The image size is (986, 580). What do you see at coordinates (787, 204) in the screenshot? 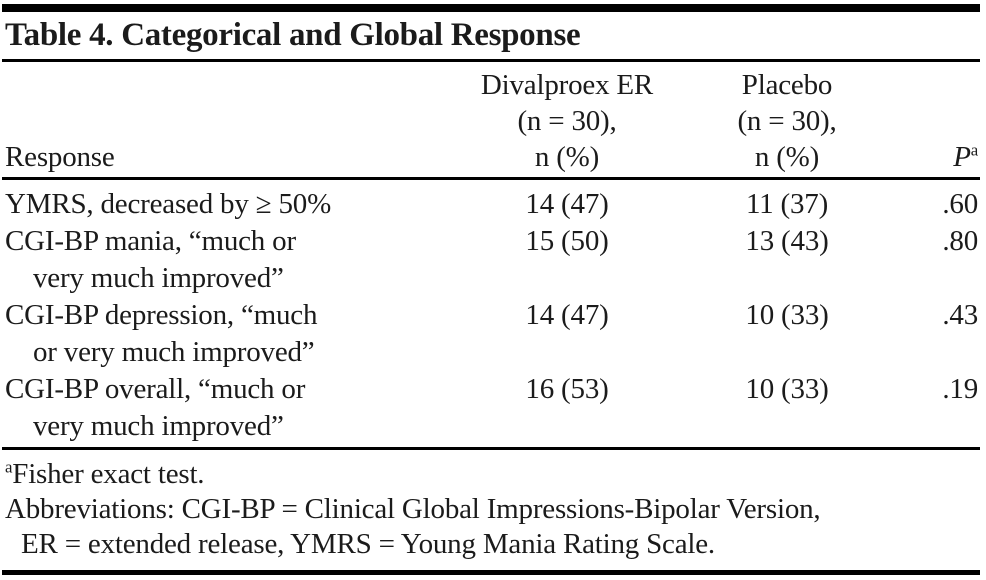
I see `placebo-value: 11 (37)` at bounding box center [787, 204].